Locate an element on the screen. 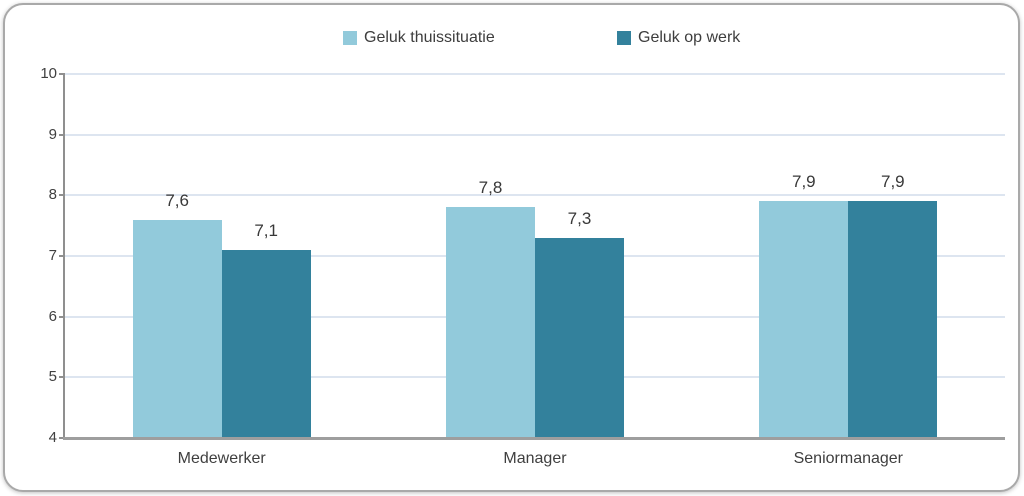 This screenshot has height=496, width=1024. y-axis-line is located at coordinates (64, 257).